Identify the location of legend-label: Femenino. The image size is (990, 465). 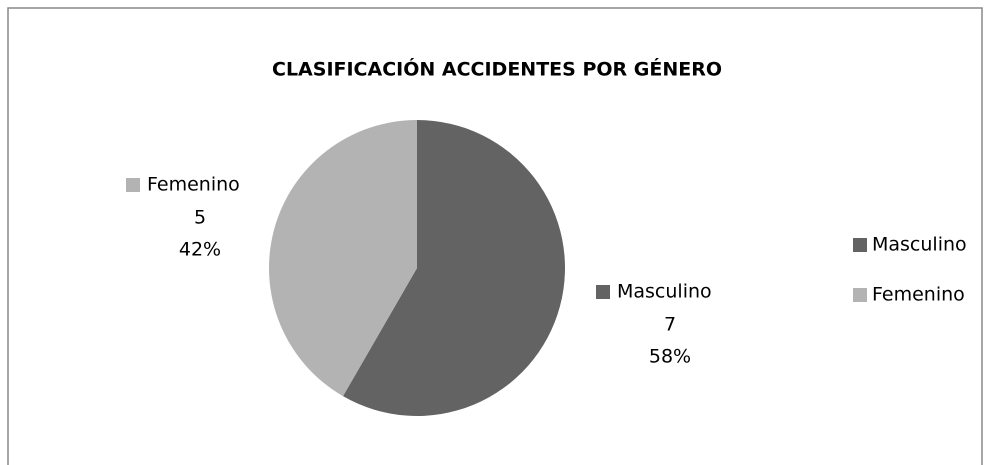
(918, 295).